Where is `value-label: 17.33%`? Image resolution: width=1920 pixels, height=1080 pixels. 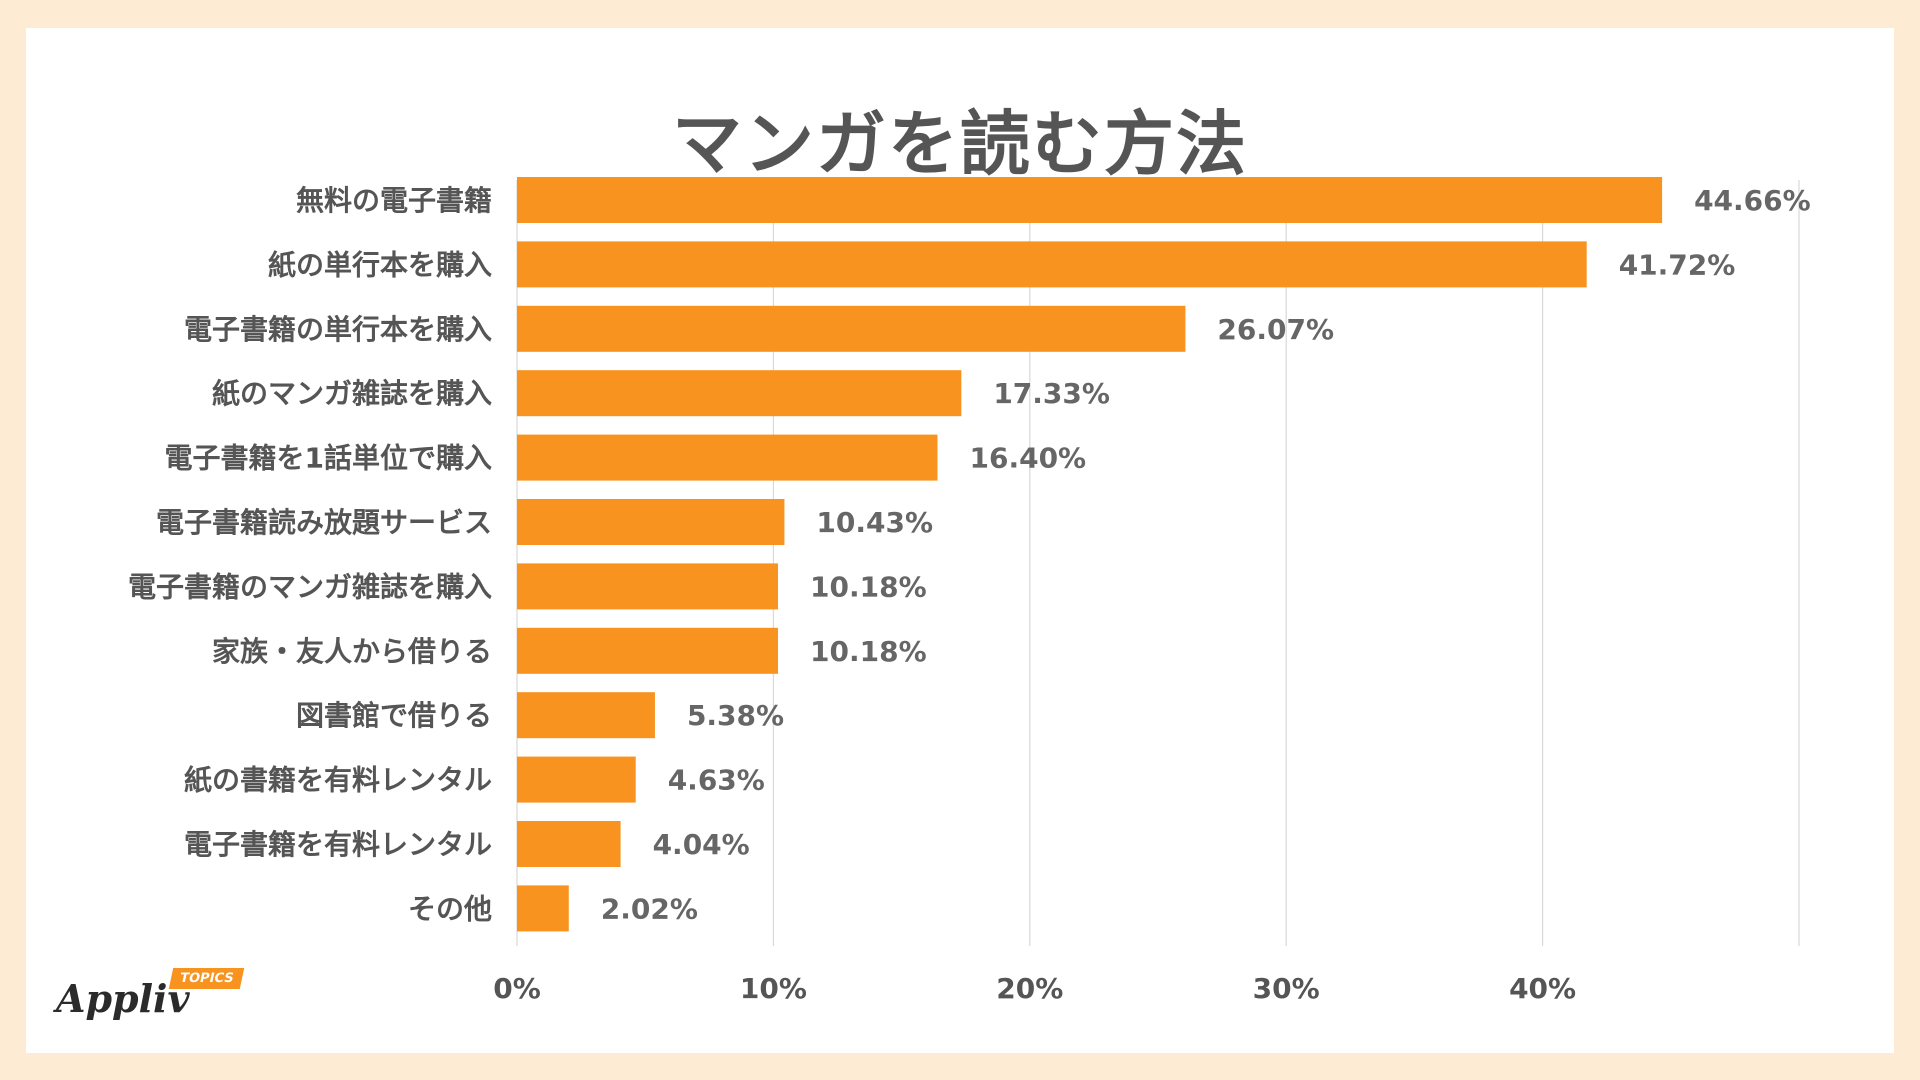 value-label: 17.33% is located at coordinates (1051, 393).